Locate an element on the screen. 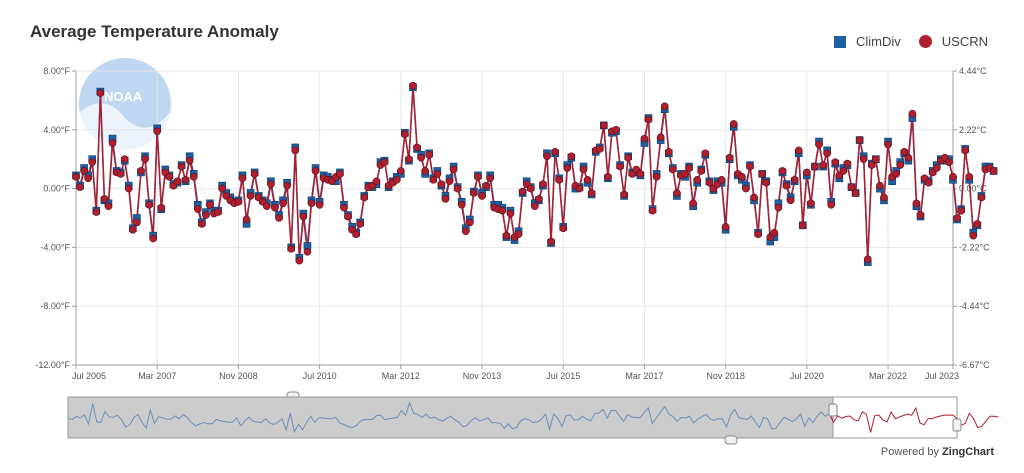 The image size is (1024, 473). preview-bottom-scroll-handle is located at coordinates (731, 440).